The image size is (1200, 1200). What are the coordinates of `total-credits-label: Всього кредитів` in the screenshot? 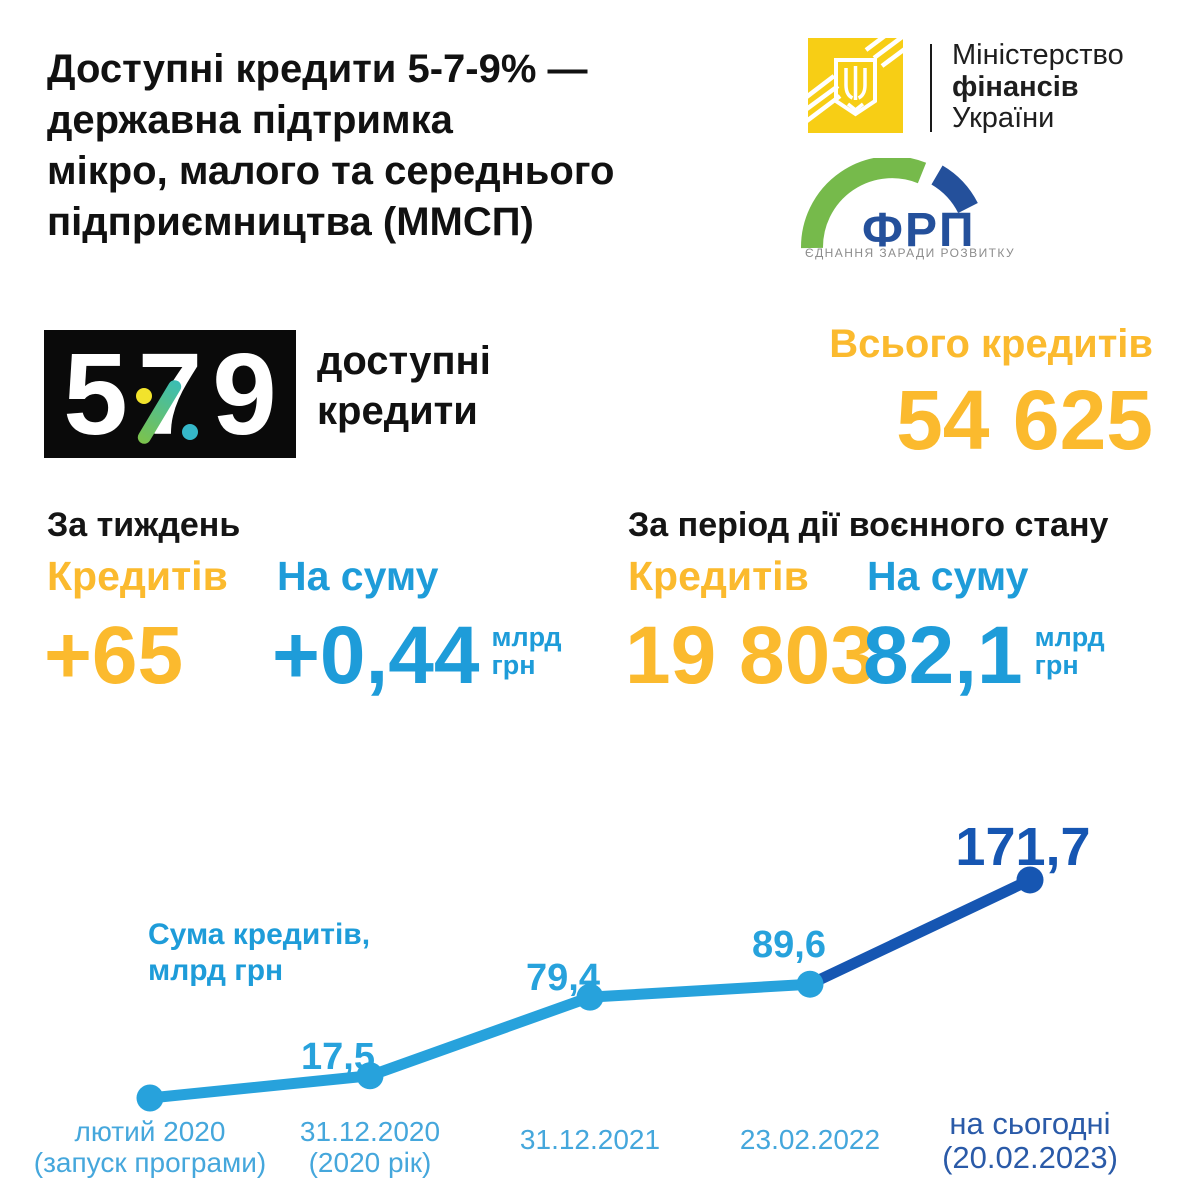 It's located at (991, 344).